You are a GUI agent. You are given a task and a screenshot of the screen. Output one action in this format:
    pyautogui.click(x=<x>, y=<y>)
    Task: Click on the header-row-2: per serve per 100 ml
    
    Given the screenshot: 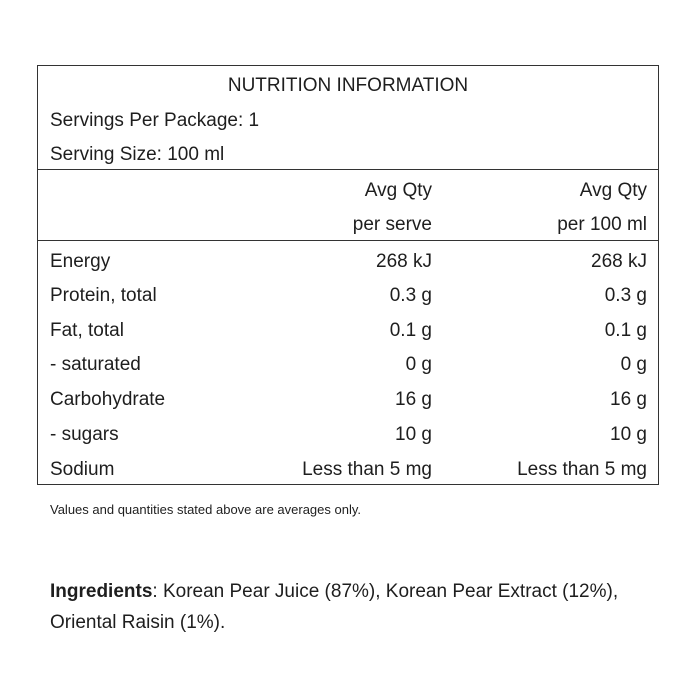 What is the action you would take?
    pyautogui.click(x=348, y=225)
    